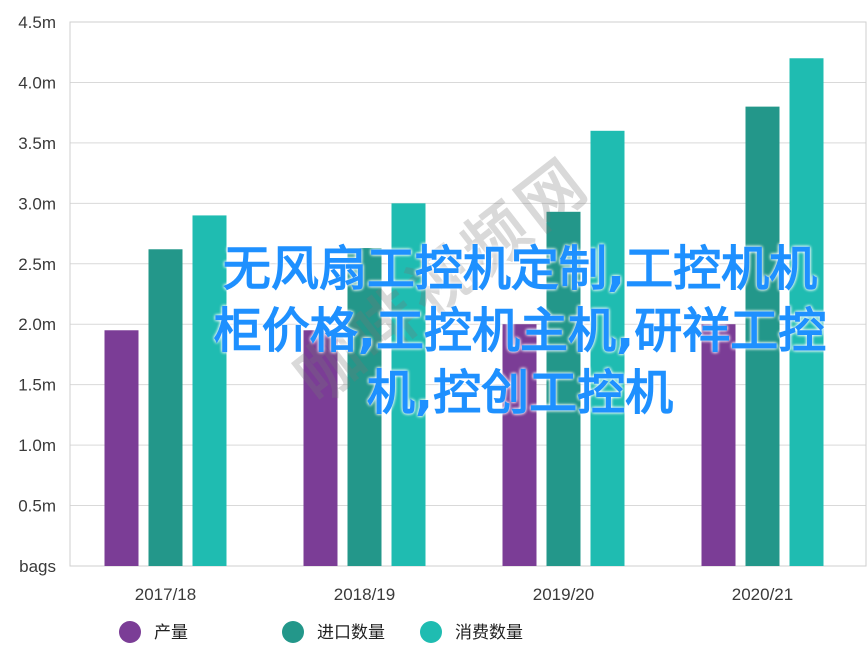  Describe the element at coordinates (37, 445) in the screenshot. I see `y-tick-label: 1.0m` at that location.